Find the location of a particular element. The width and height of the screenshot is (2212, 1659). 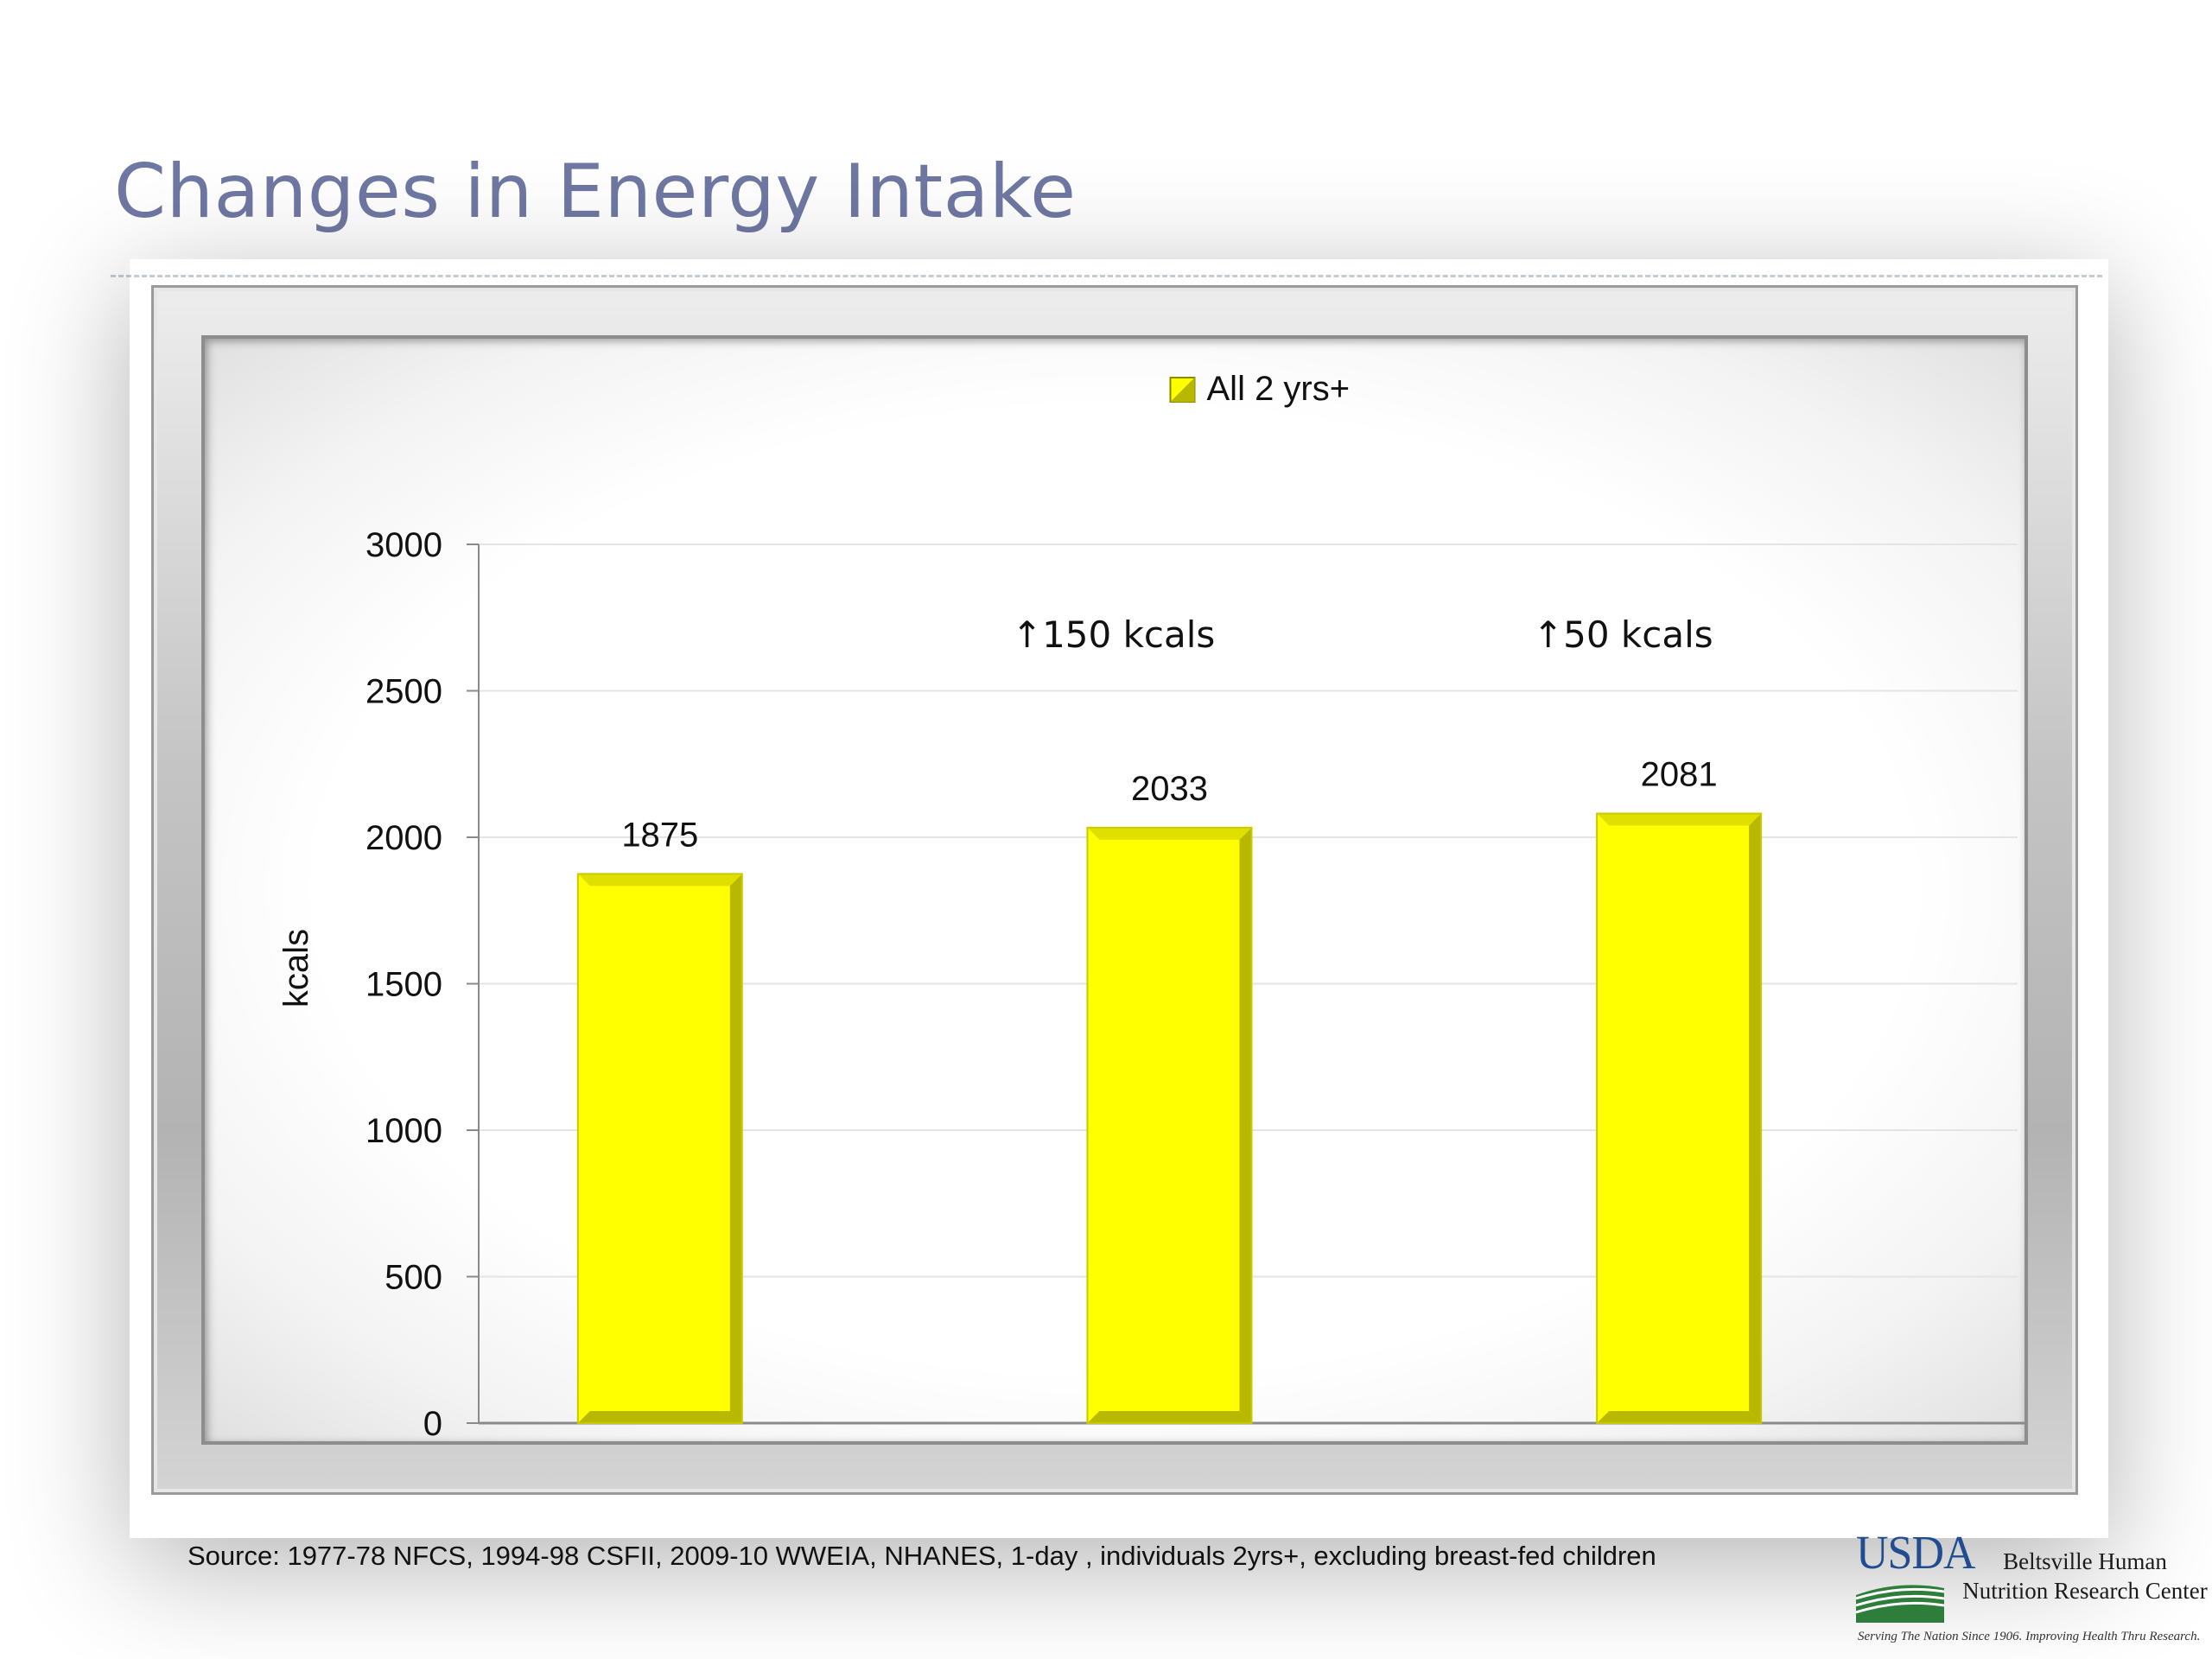

bar-data-label: 2081 is located at coordinates (1679, 775).